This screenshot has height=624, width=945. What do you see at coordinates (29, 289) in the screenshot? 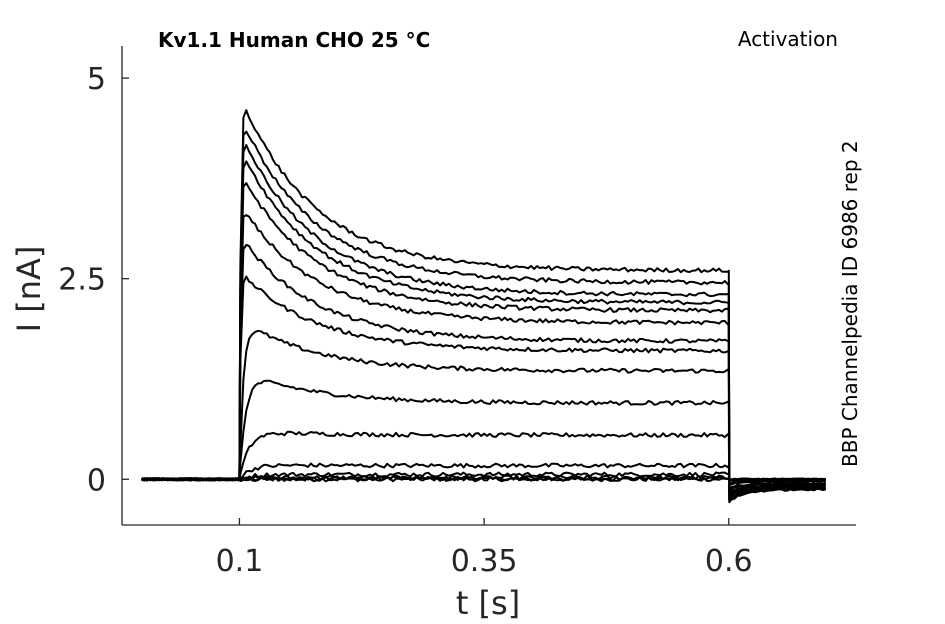
I see `y-axis-label: I [nA]` at bounding box center [29, 289].